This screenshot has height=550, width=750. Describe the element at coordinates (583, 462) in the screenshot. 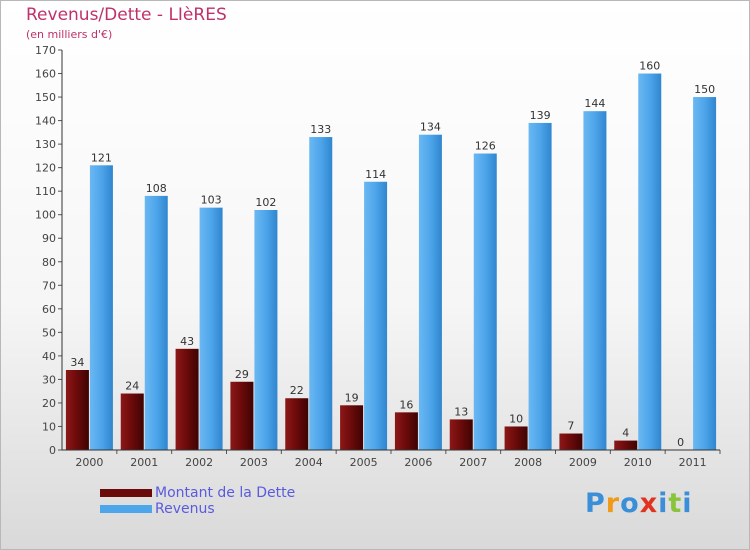

I see `x-tick-label: 2009` at that location.